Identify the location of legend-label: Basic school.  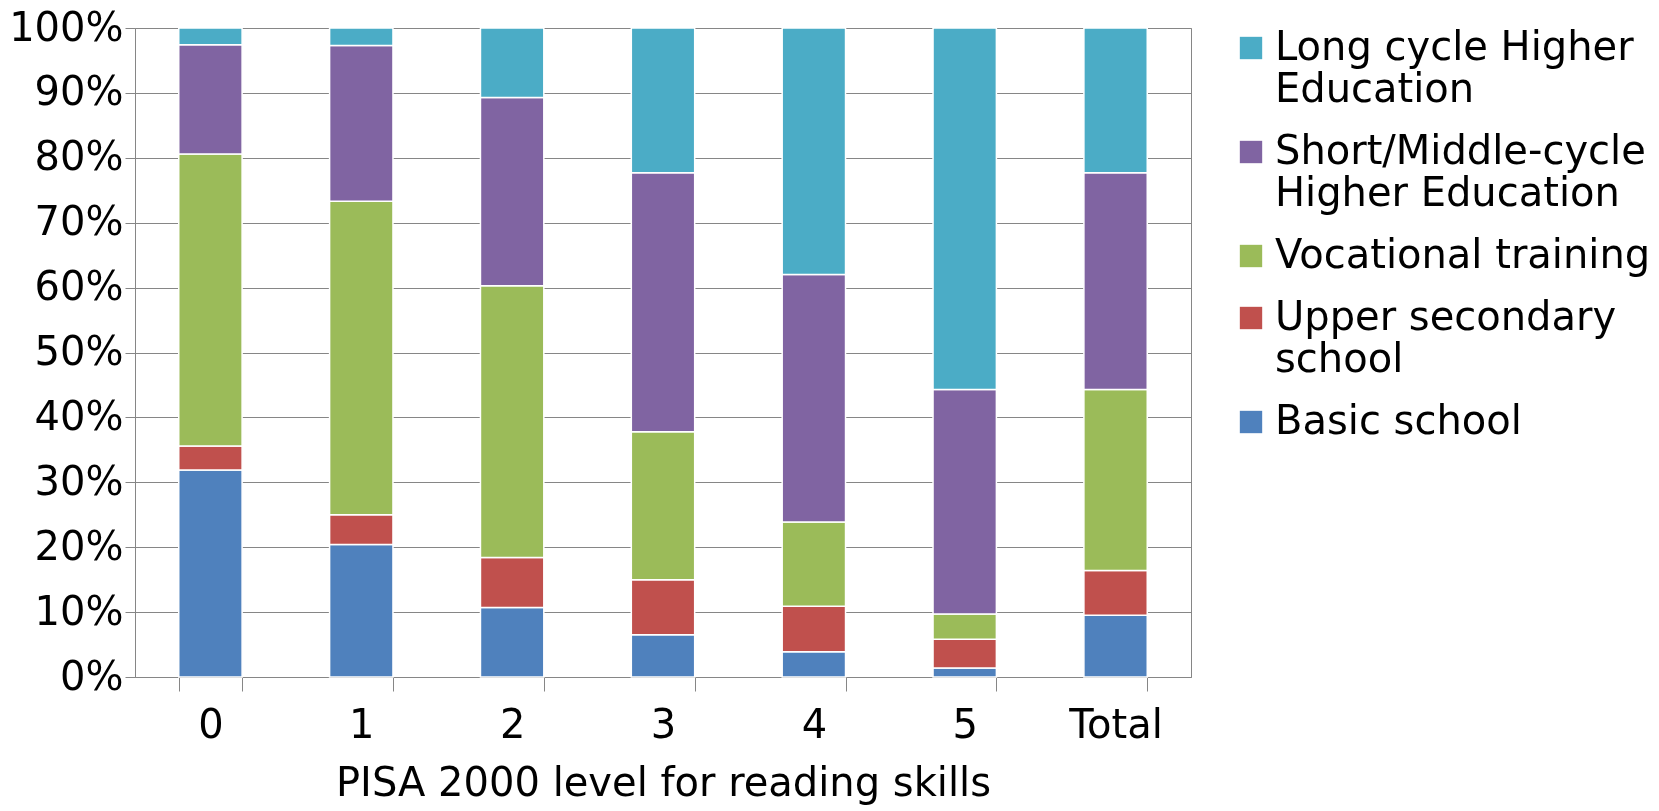
(1398, 420).